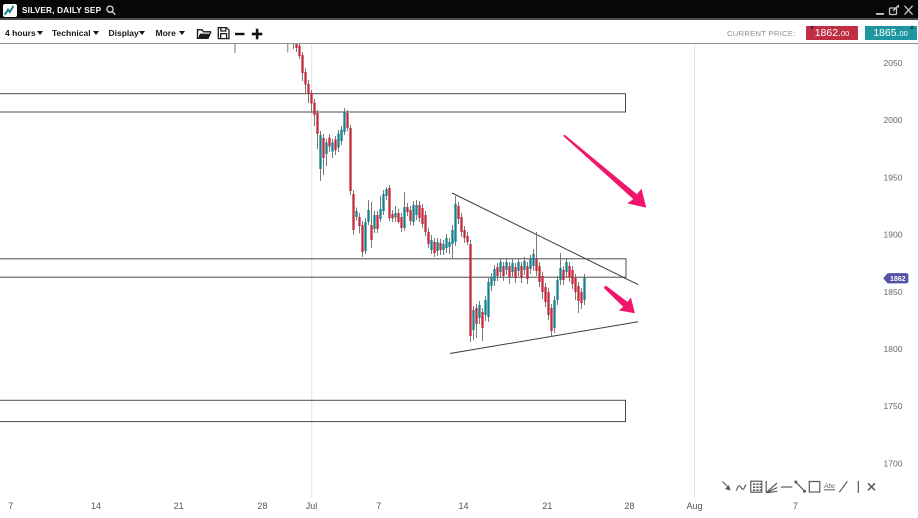 The image size is (918, 518). Describe the element at coordinates (893, 463) in the screenshot. I see `svg-text: 1700` at that location.